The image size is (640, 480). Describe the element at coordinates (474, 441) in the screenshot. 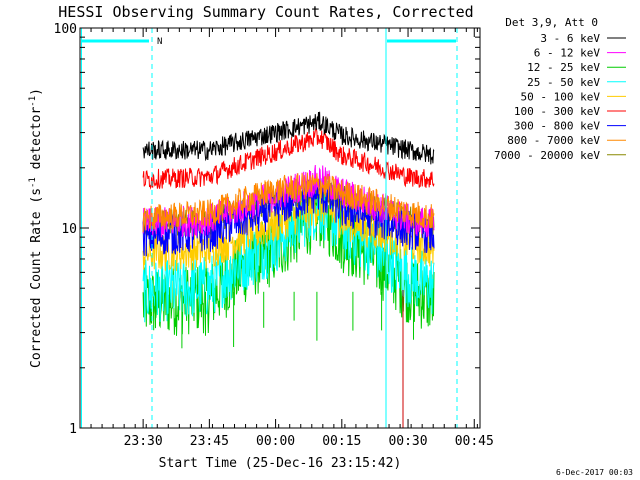

I see `x-tick-label: 00:45` at that location.